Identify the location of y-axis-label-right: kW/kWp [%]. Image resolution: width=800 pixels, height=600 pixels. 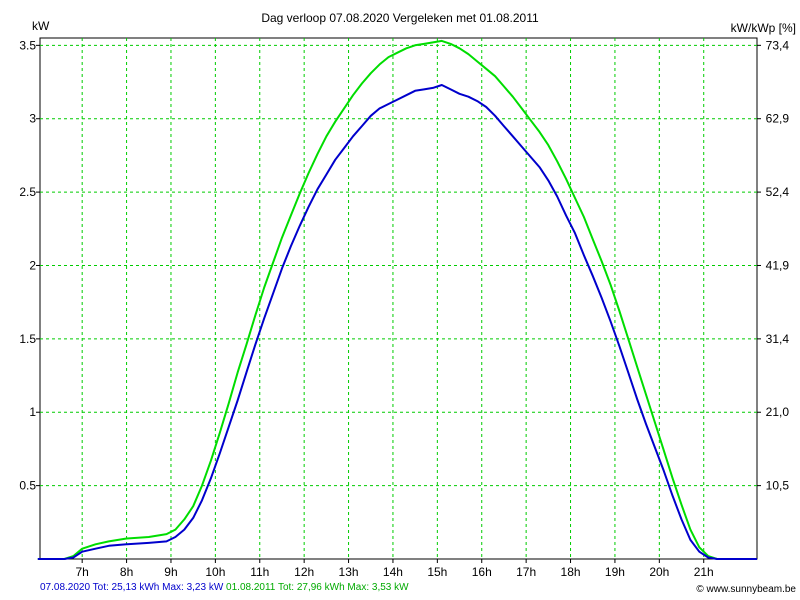
(763, 28).